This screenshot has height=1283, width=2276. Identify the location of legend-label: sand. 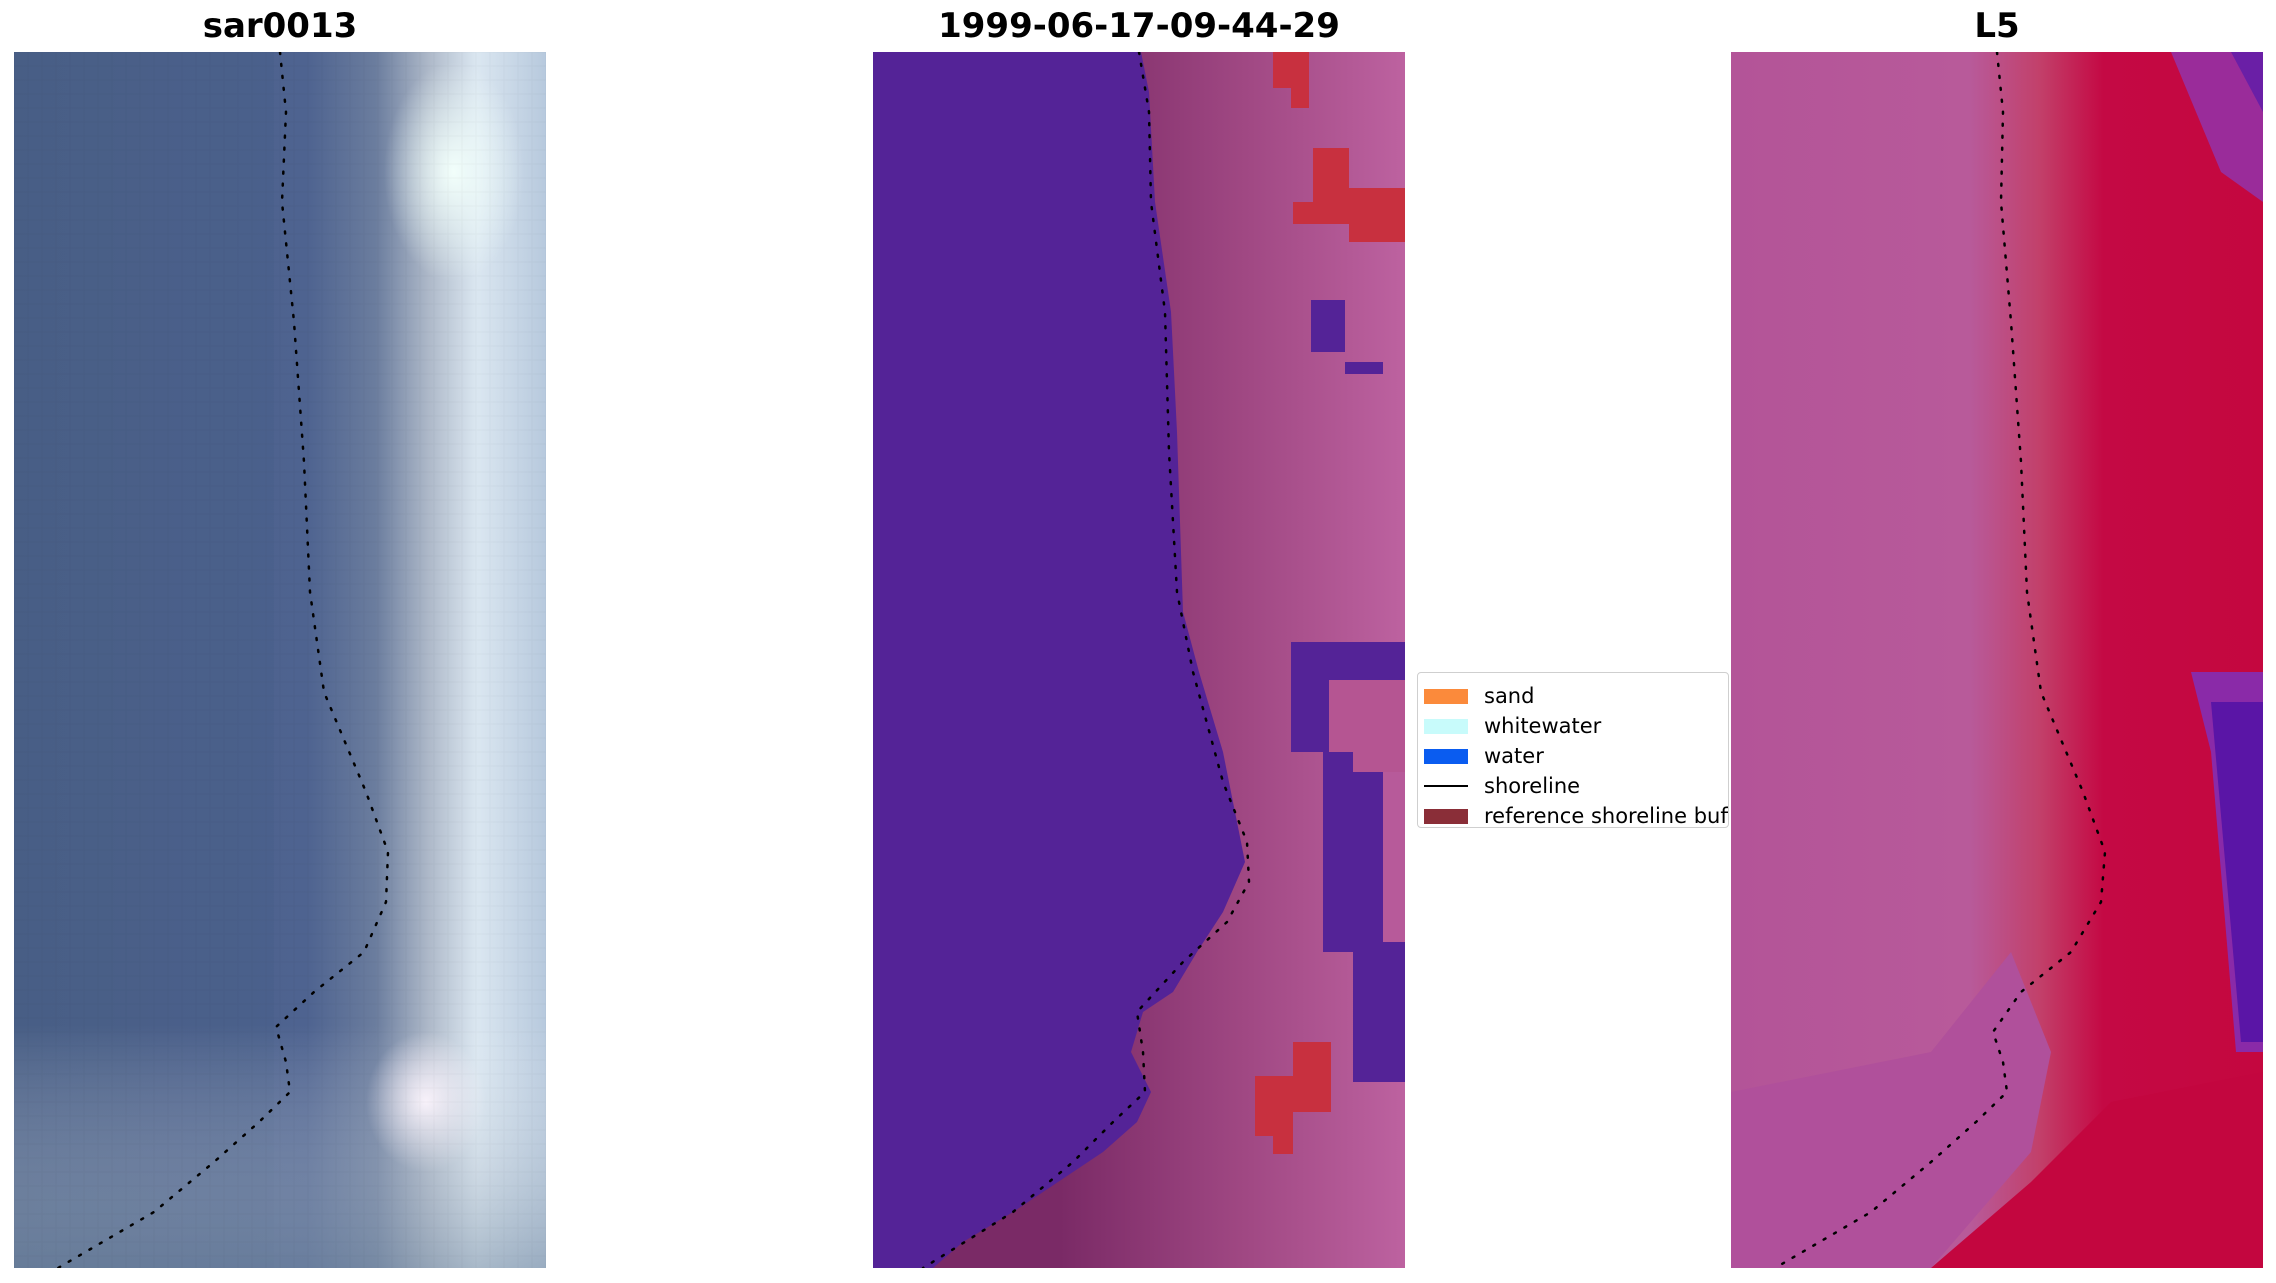
(1509, 696).